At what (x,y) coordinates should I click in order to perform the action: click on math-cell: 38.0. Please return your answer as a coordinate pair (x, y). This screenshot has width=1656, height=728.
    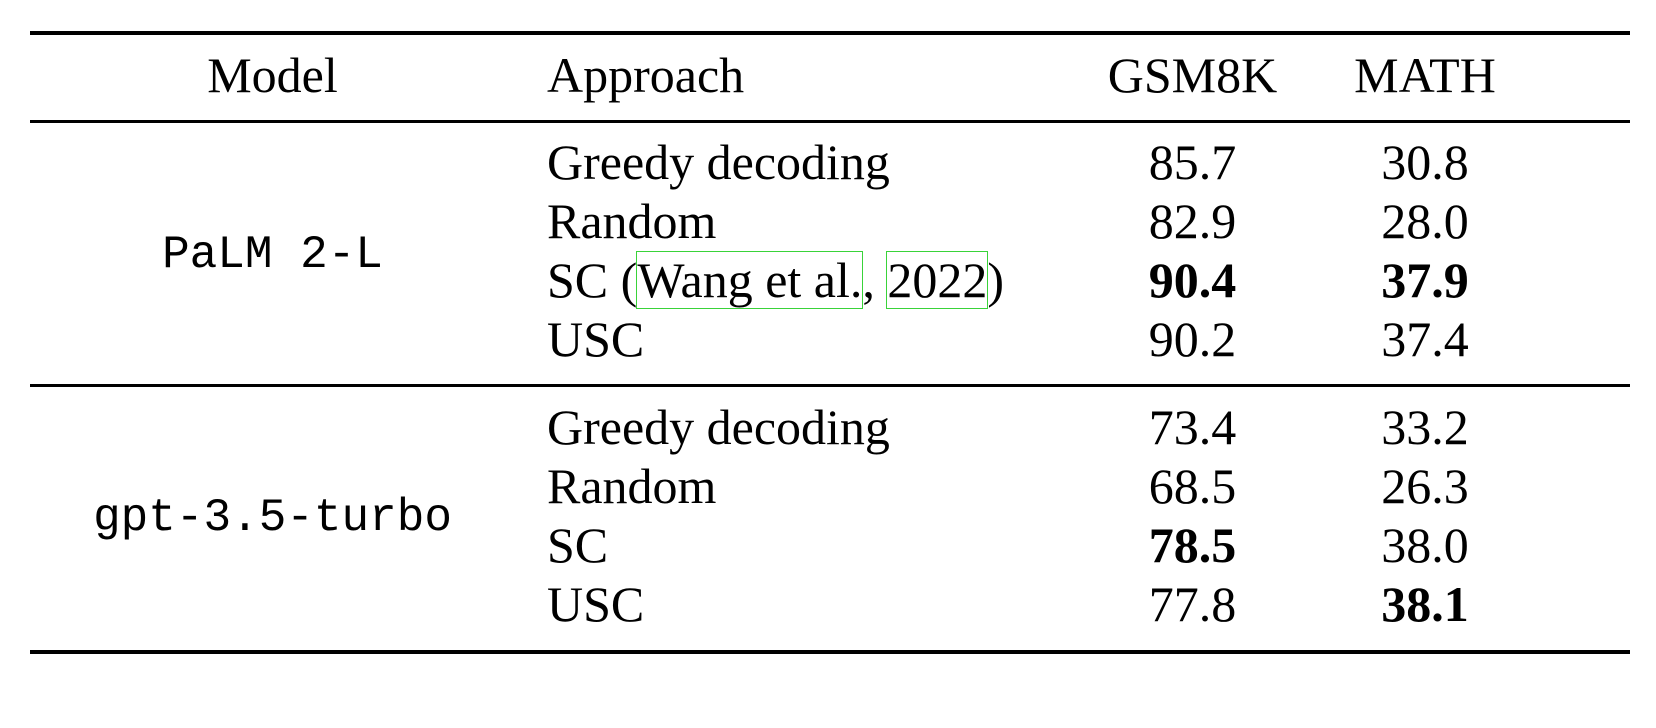
    Looking at the image, I should click on (1425, 545).